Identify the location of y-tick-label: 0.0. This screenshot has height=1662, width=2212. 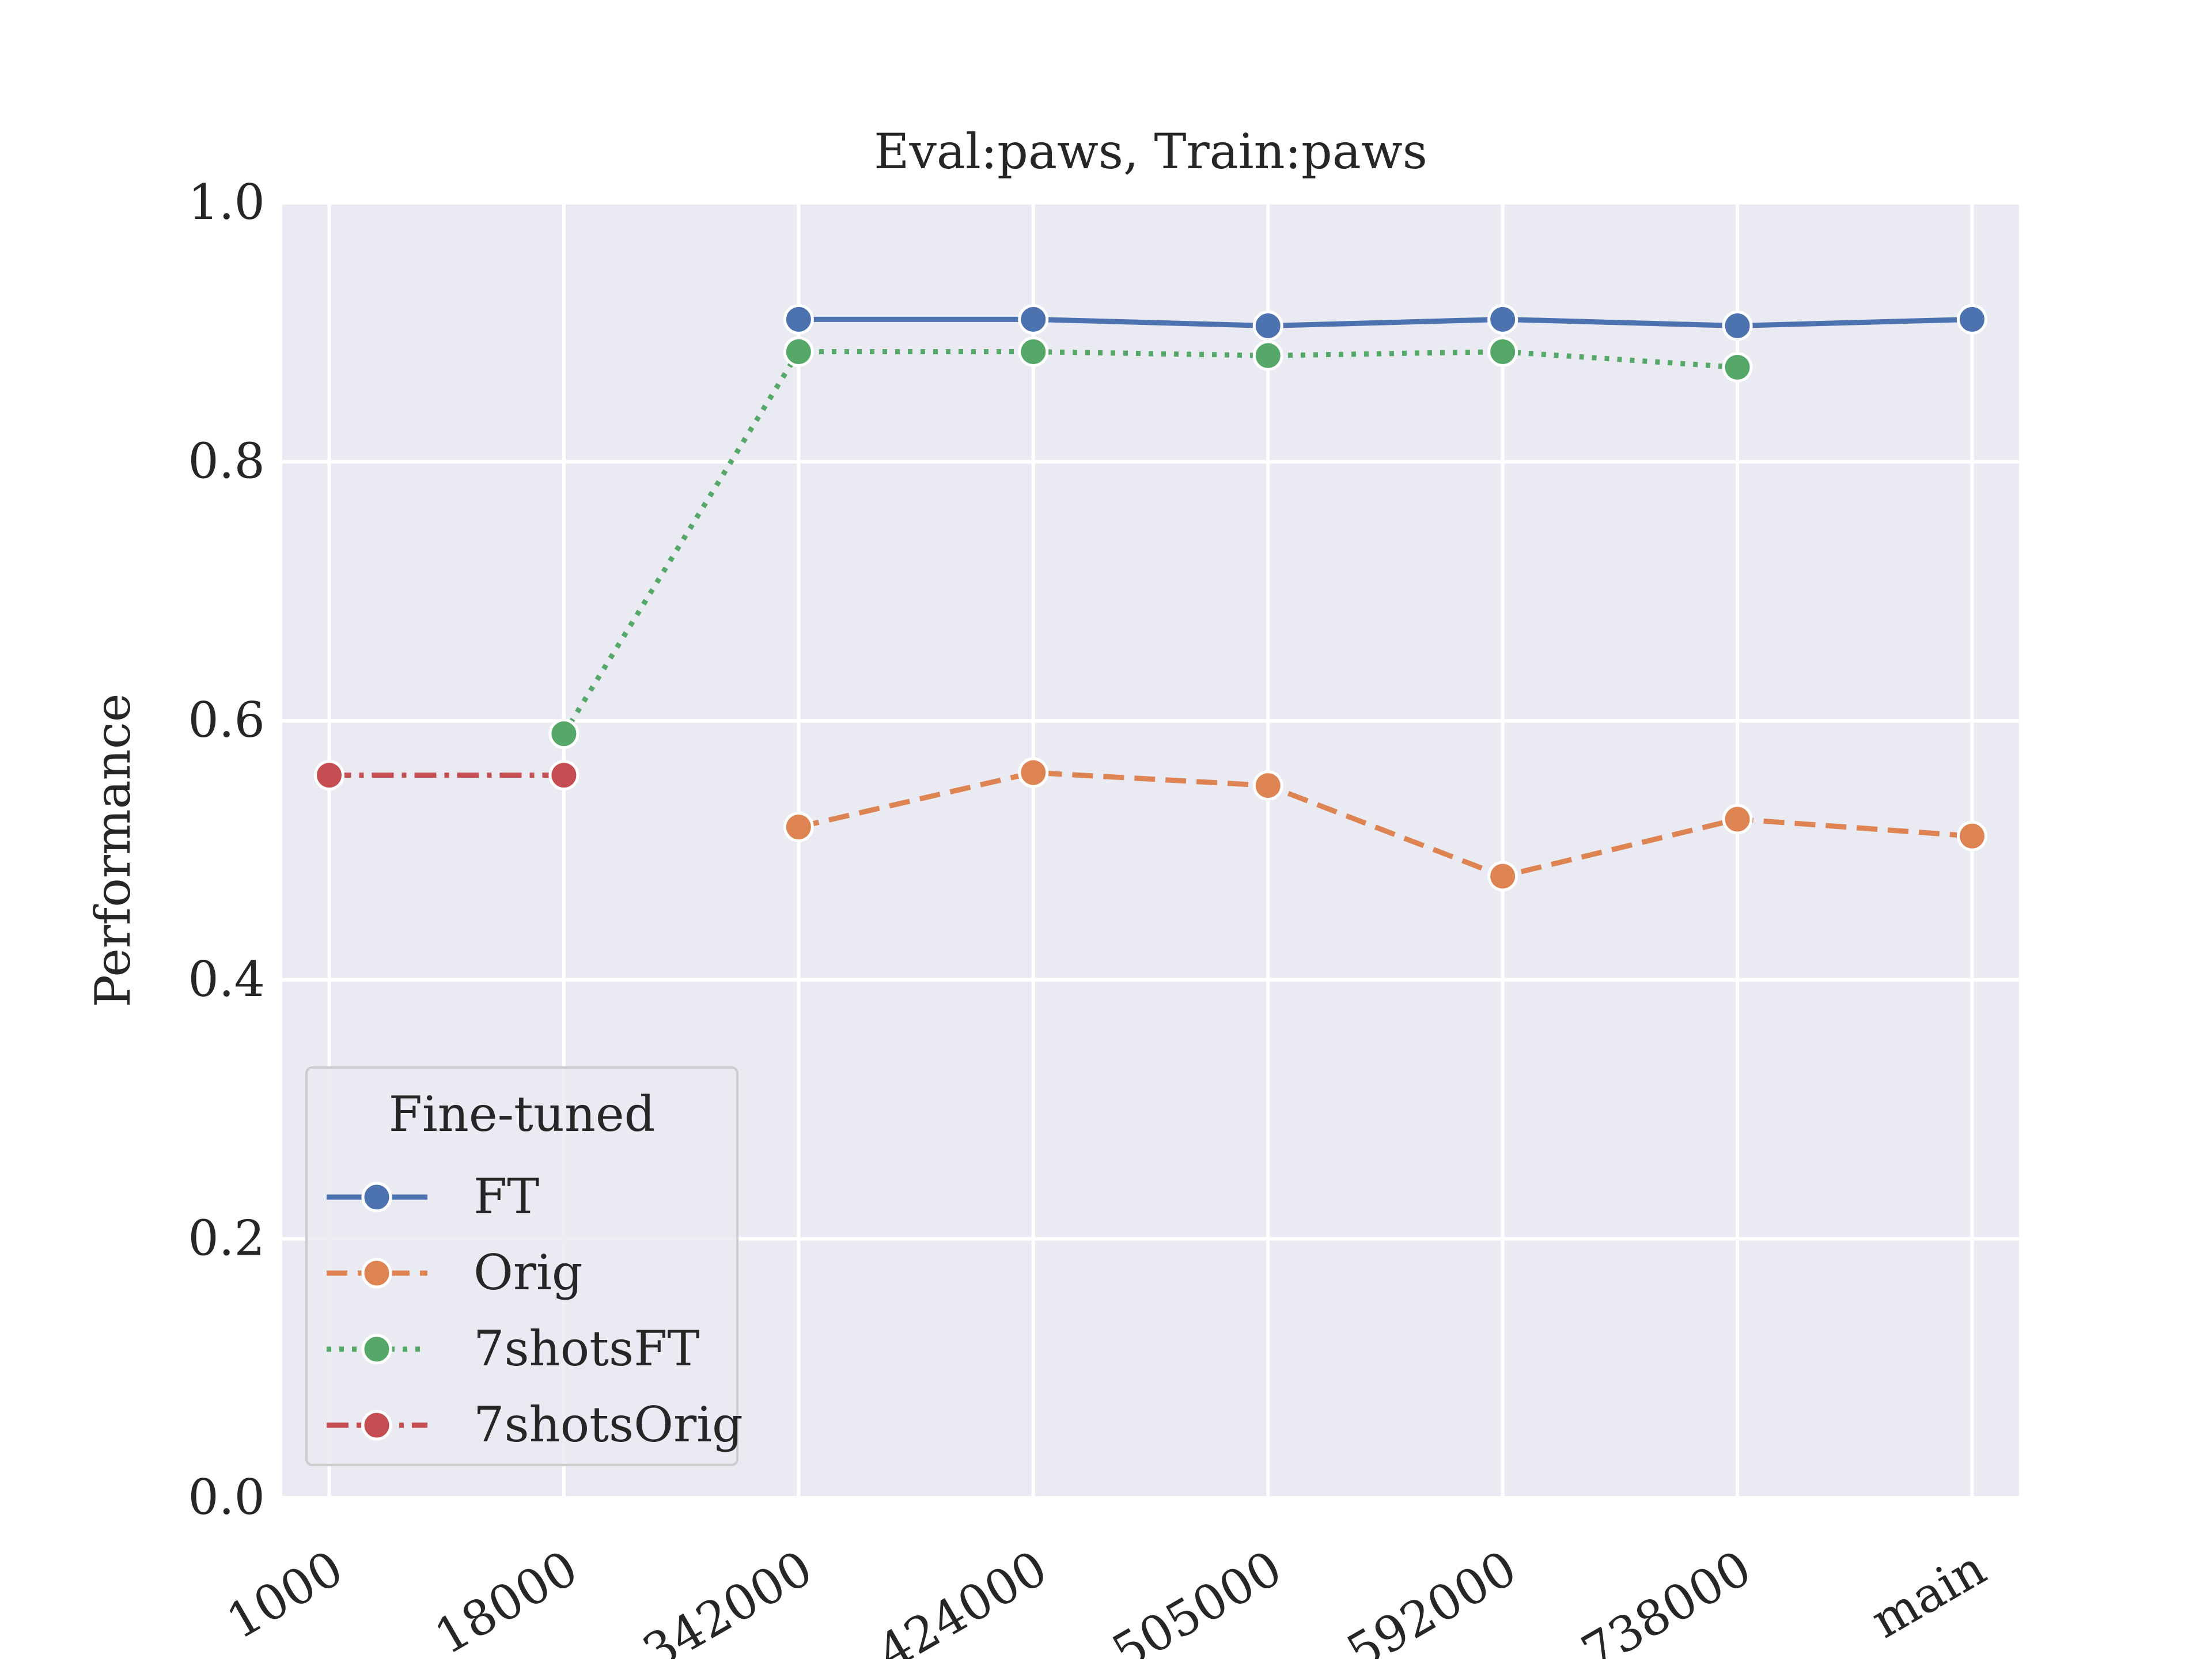
(226, 1497).